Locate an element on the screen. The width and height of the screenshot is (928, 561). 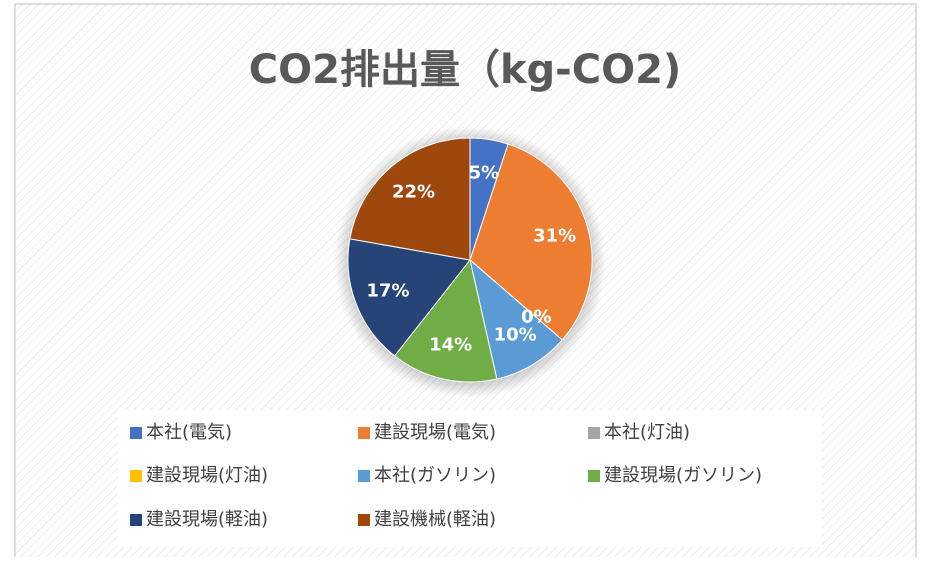
legend-label: 建設現場(ガソリン) is located at coordinates (683, 475).